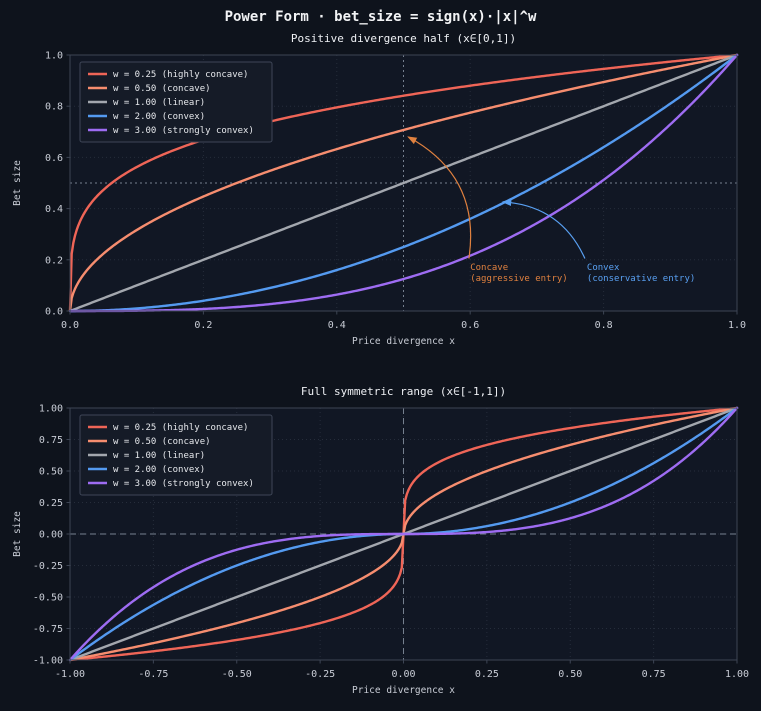 This screenshot has height=711, width=761. I want to click on svg-text: Convex, so click(603, 268).